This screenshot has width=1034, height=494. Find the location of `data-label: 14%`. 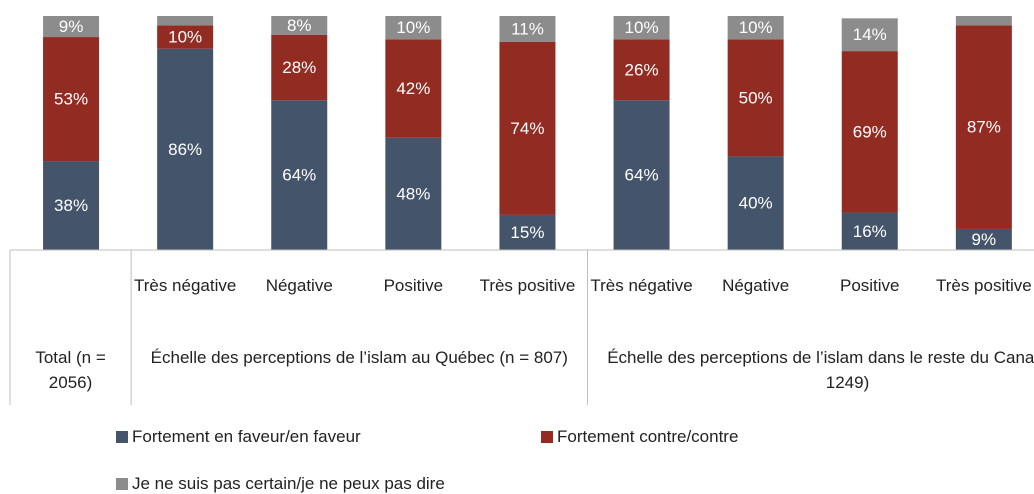

data-label: 14% is located at coordinates (870, 34).